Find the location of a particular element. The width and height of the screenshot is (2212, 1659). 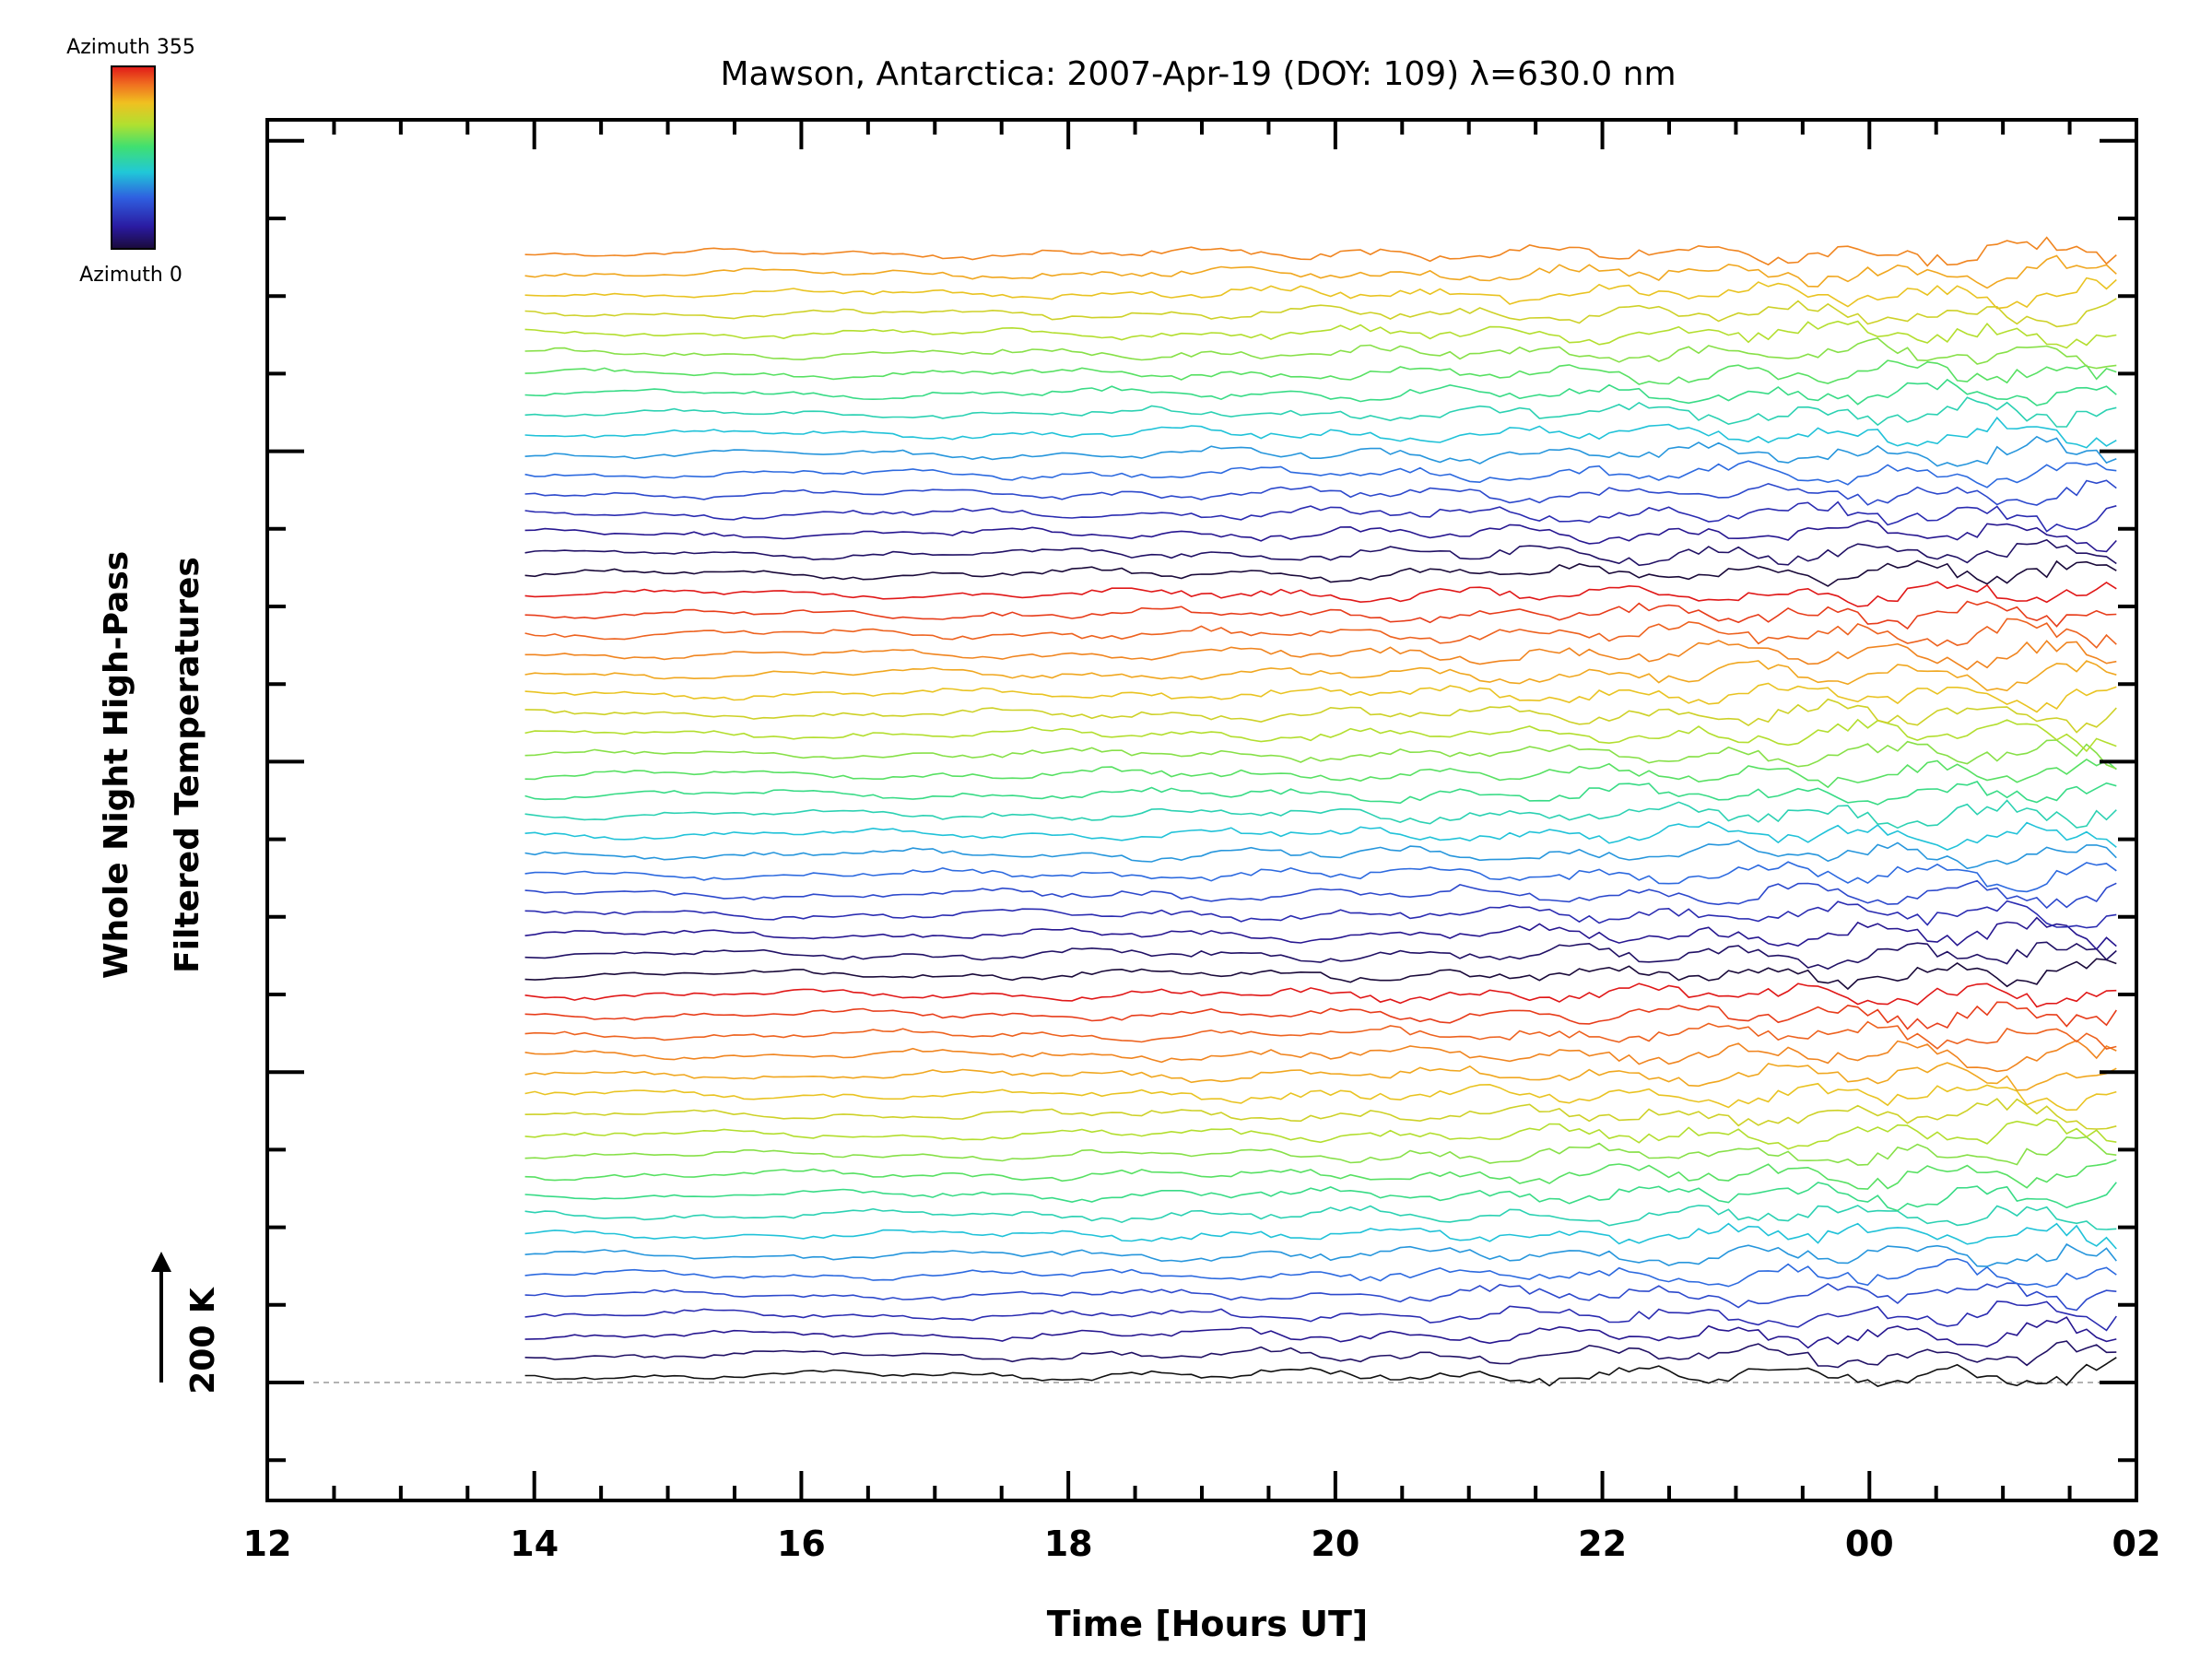

x-tick-label: 14 is located at coordinates (534, 1544).